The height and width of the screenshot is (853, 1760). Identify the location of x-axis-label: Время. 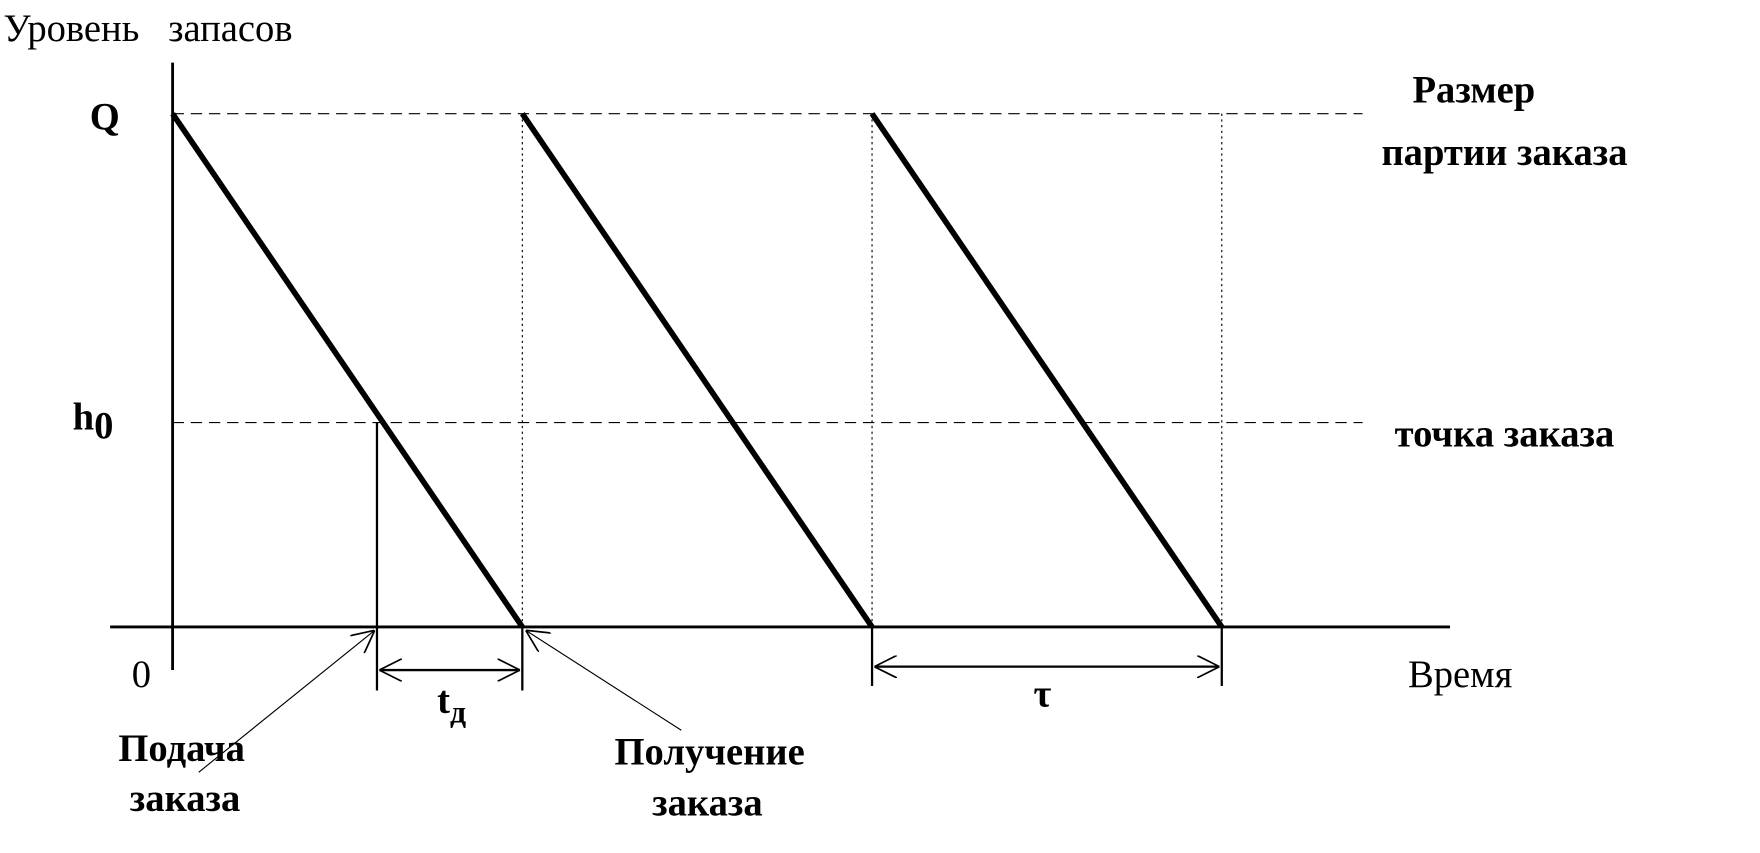
(1460, 675).